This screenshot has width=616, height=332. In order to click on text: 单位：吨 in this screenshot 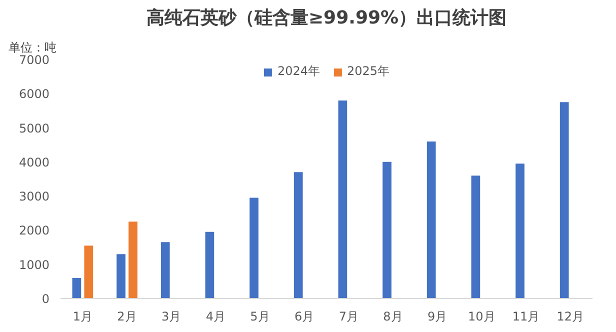, I will do `click(32, 47)`.